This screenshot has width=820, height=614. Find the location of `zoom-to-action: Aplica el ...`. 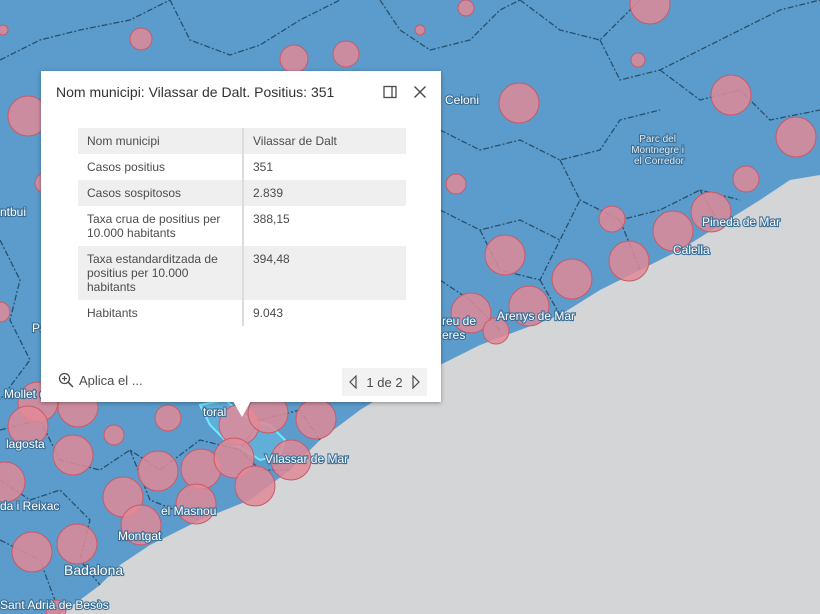

zoom-to-action: Aplica el ... is located at coordinates (100, 380).